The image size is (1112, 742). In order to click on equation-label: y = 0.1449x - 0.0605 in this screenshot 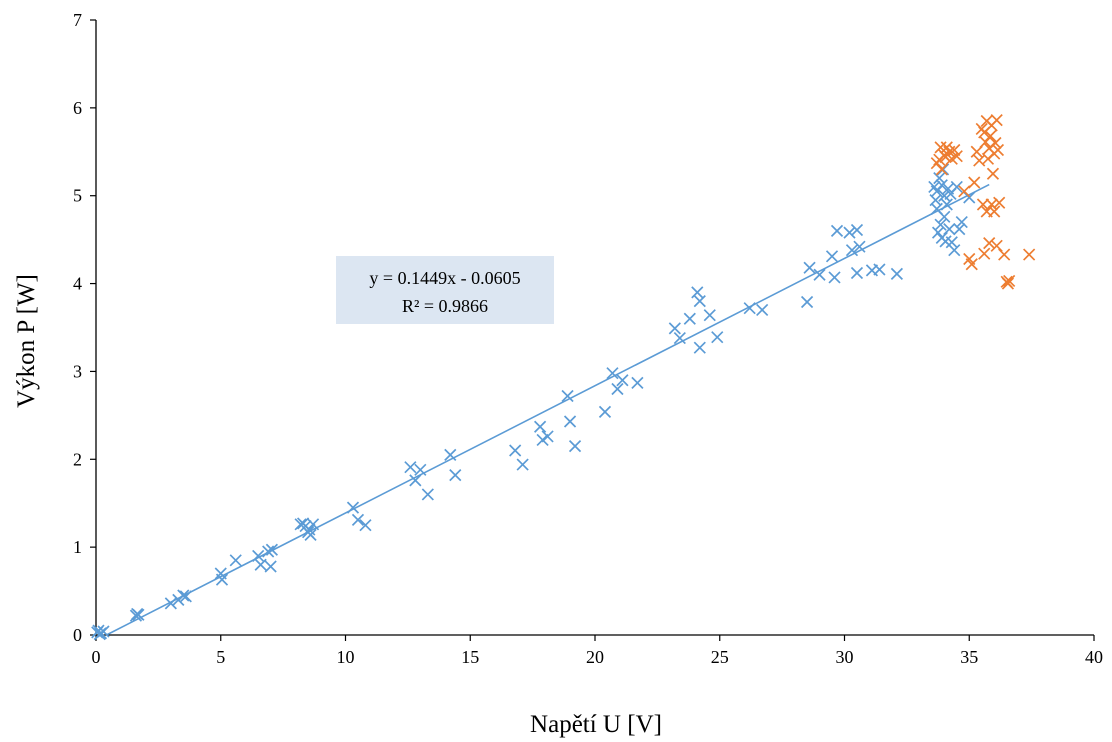, I will do `click(444, 278)`.